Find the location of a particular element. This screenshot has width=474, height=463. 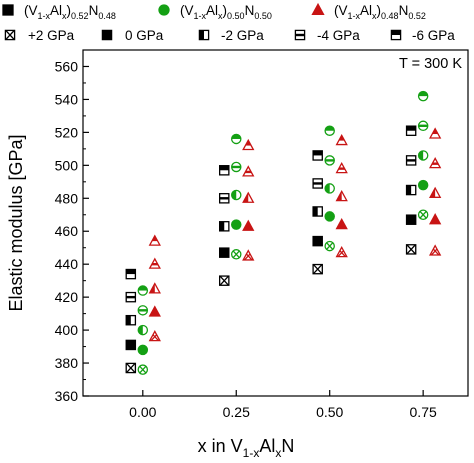

legend-pressure-2-label: -2 GPa is located at coordinates (242, 35).